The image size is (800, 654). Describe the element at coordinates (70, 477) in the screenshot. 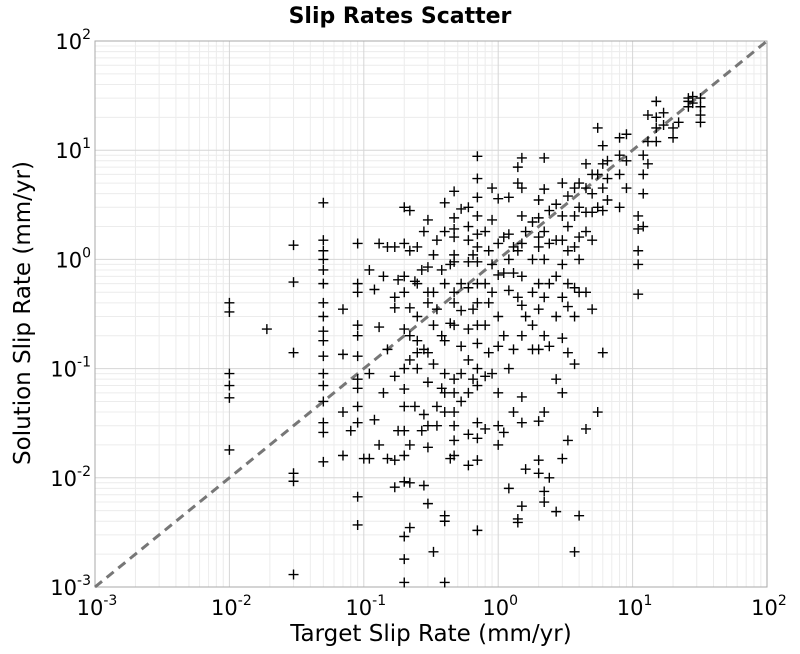

I see `y-tick-label: 10⁻²` at that location.